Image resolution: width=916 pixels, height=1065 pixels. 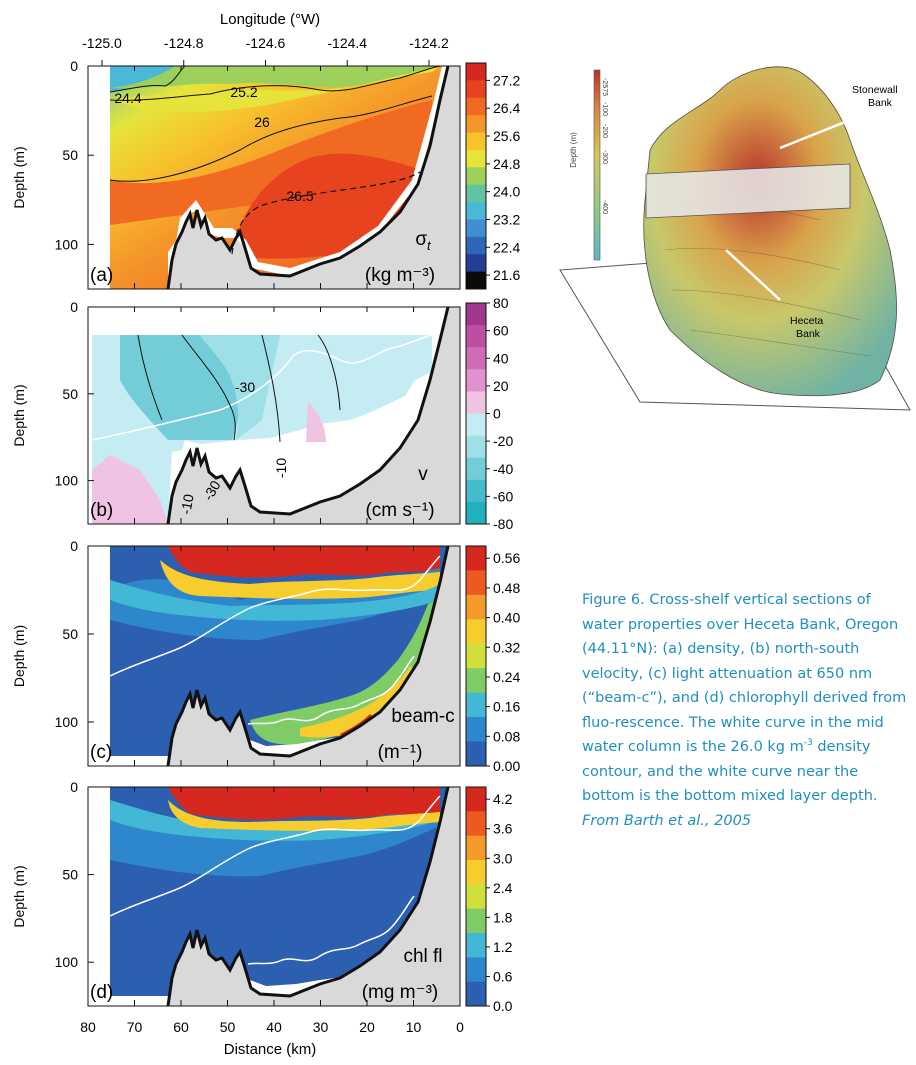 What do you see at coordinates (243, 92) in the screenshot?
I see `contour-label: 25.2` at bounding box center [243, 92].